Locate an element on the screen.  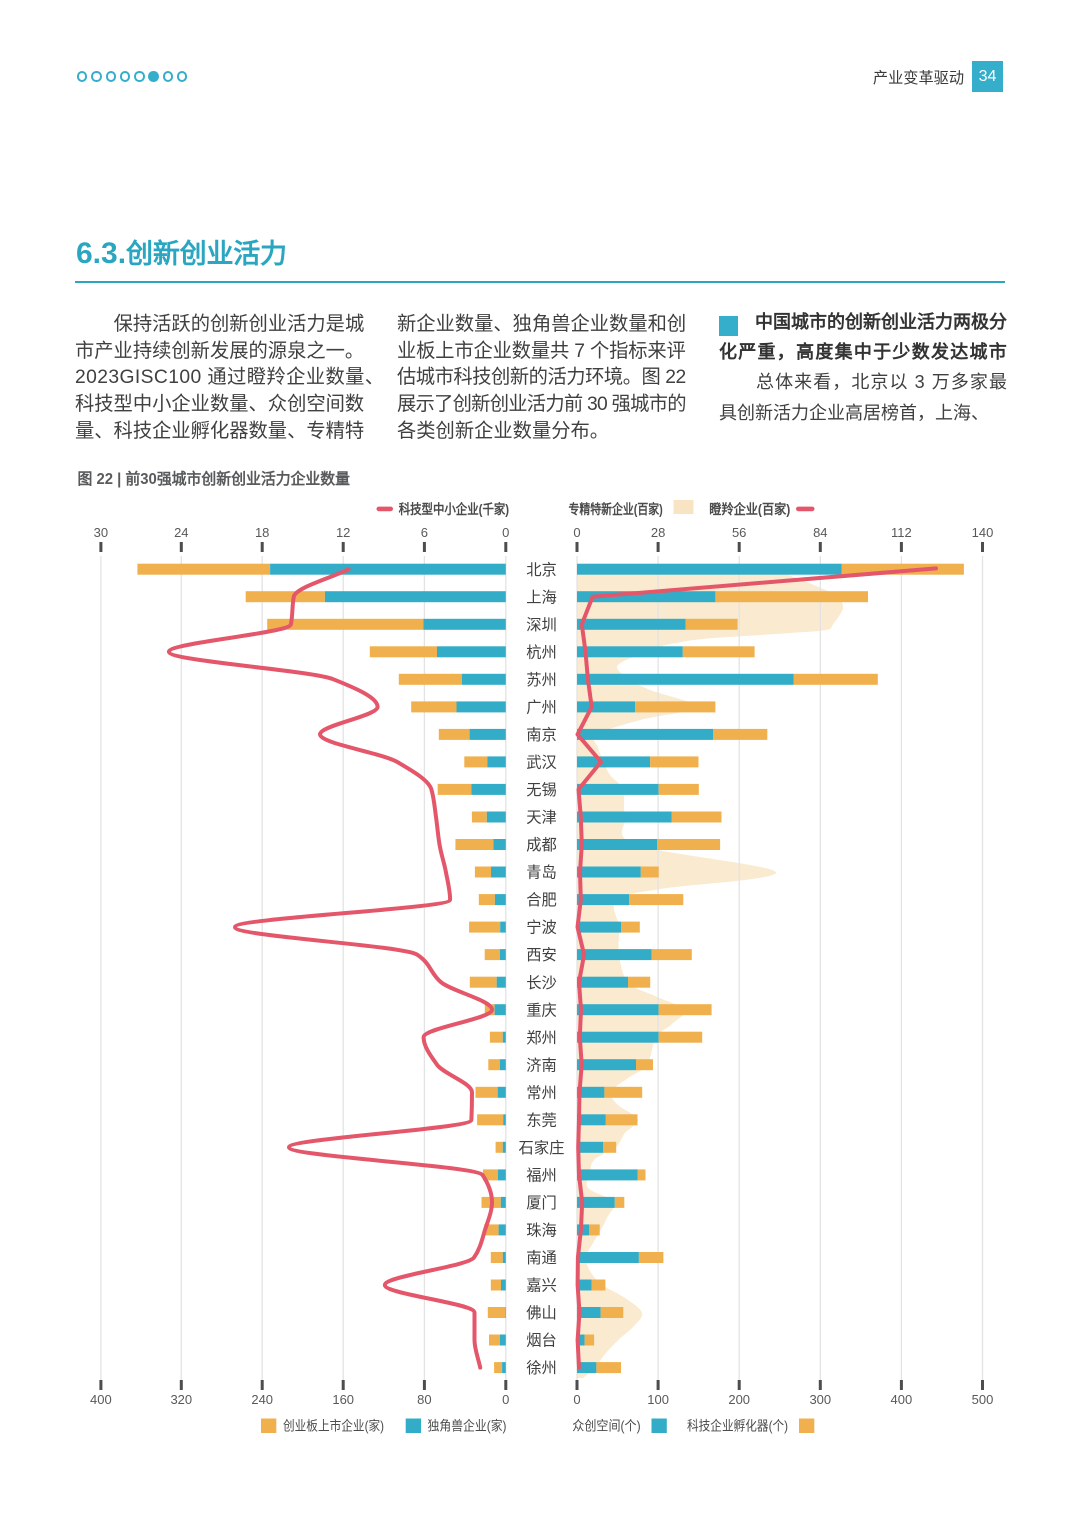
svg-text: 30 is located at coordinates (101, 532).